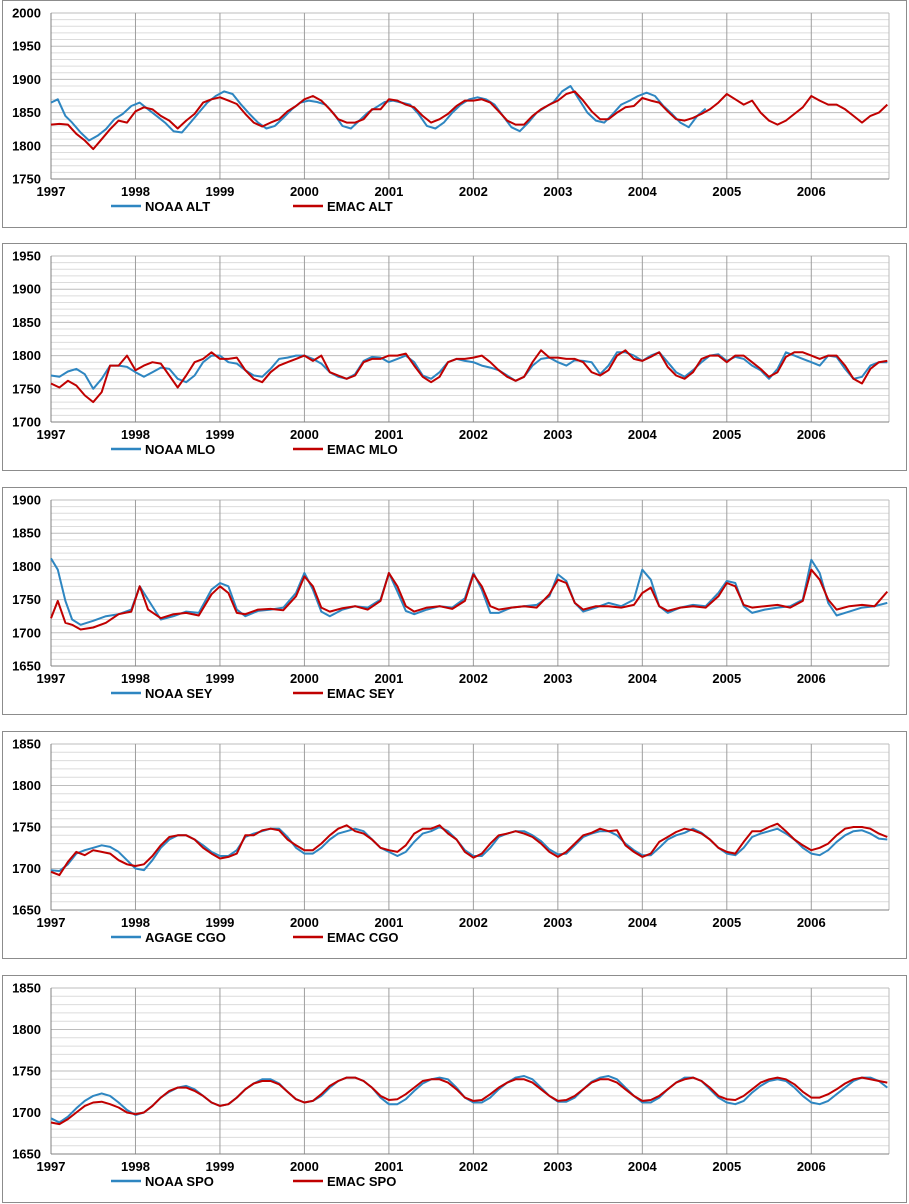 This screenshot has height=1204, width=909. What do you see at coordinates (26, 13) in the screenshot?
I see `y-tick-label: 2000` at bounding box center [26, 13].